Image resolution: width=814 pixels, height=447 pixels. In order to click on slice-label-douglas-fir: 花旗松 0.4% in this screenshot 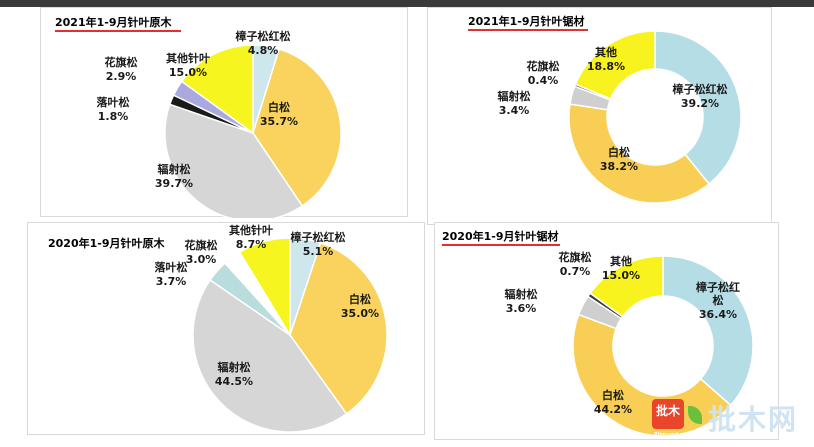, I will do `click(543, 73)`.